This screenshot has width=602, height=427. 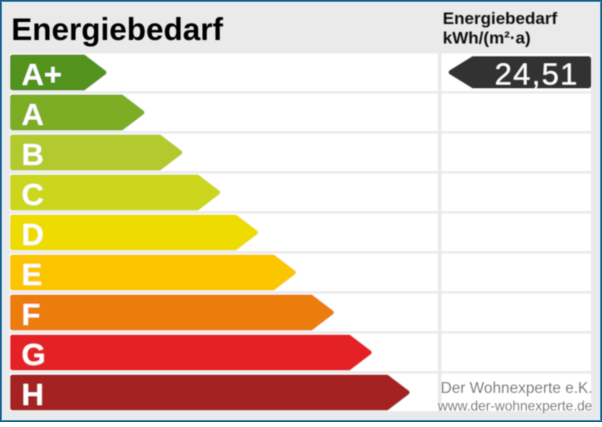 What do you see at coordinates (33, 234) in the screenshot?
I see `svg-text: D` at bounding box center [33, 234].